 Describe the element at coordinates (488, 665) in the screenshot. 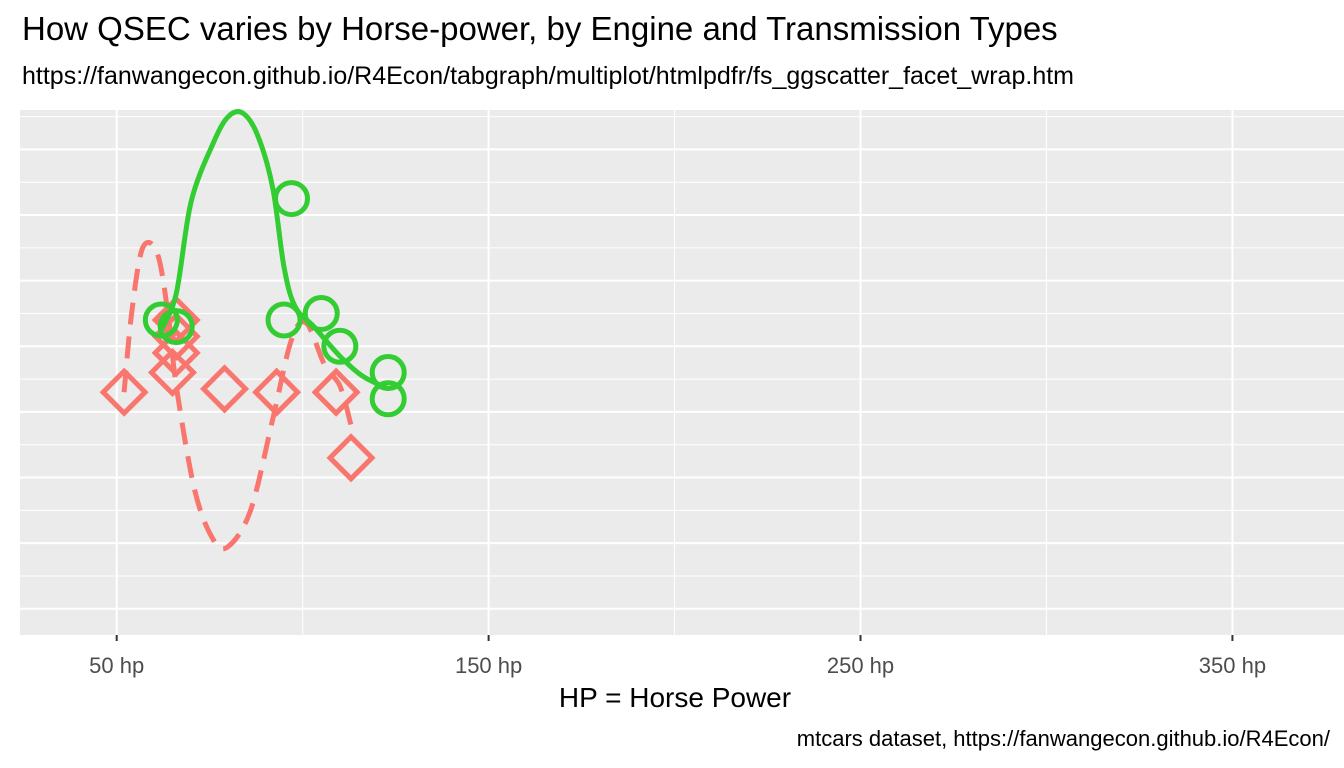

I see `x-tick-label-1: 150 hp` at that location.